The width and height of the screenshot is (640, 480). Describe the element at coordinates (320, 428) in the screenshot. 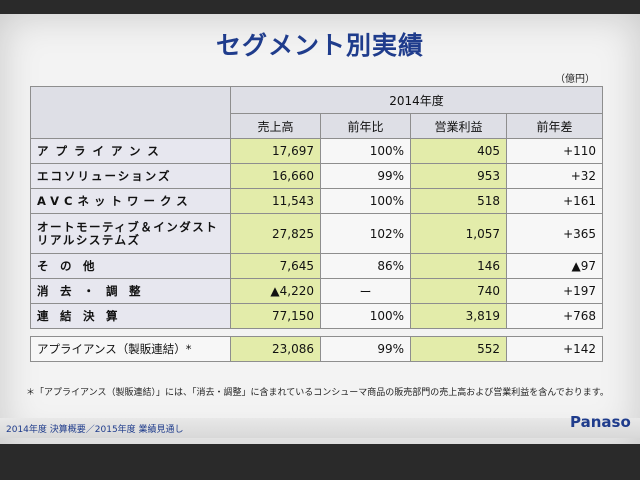

I see `footer-bar` at that location.